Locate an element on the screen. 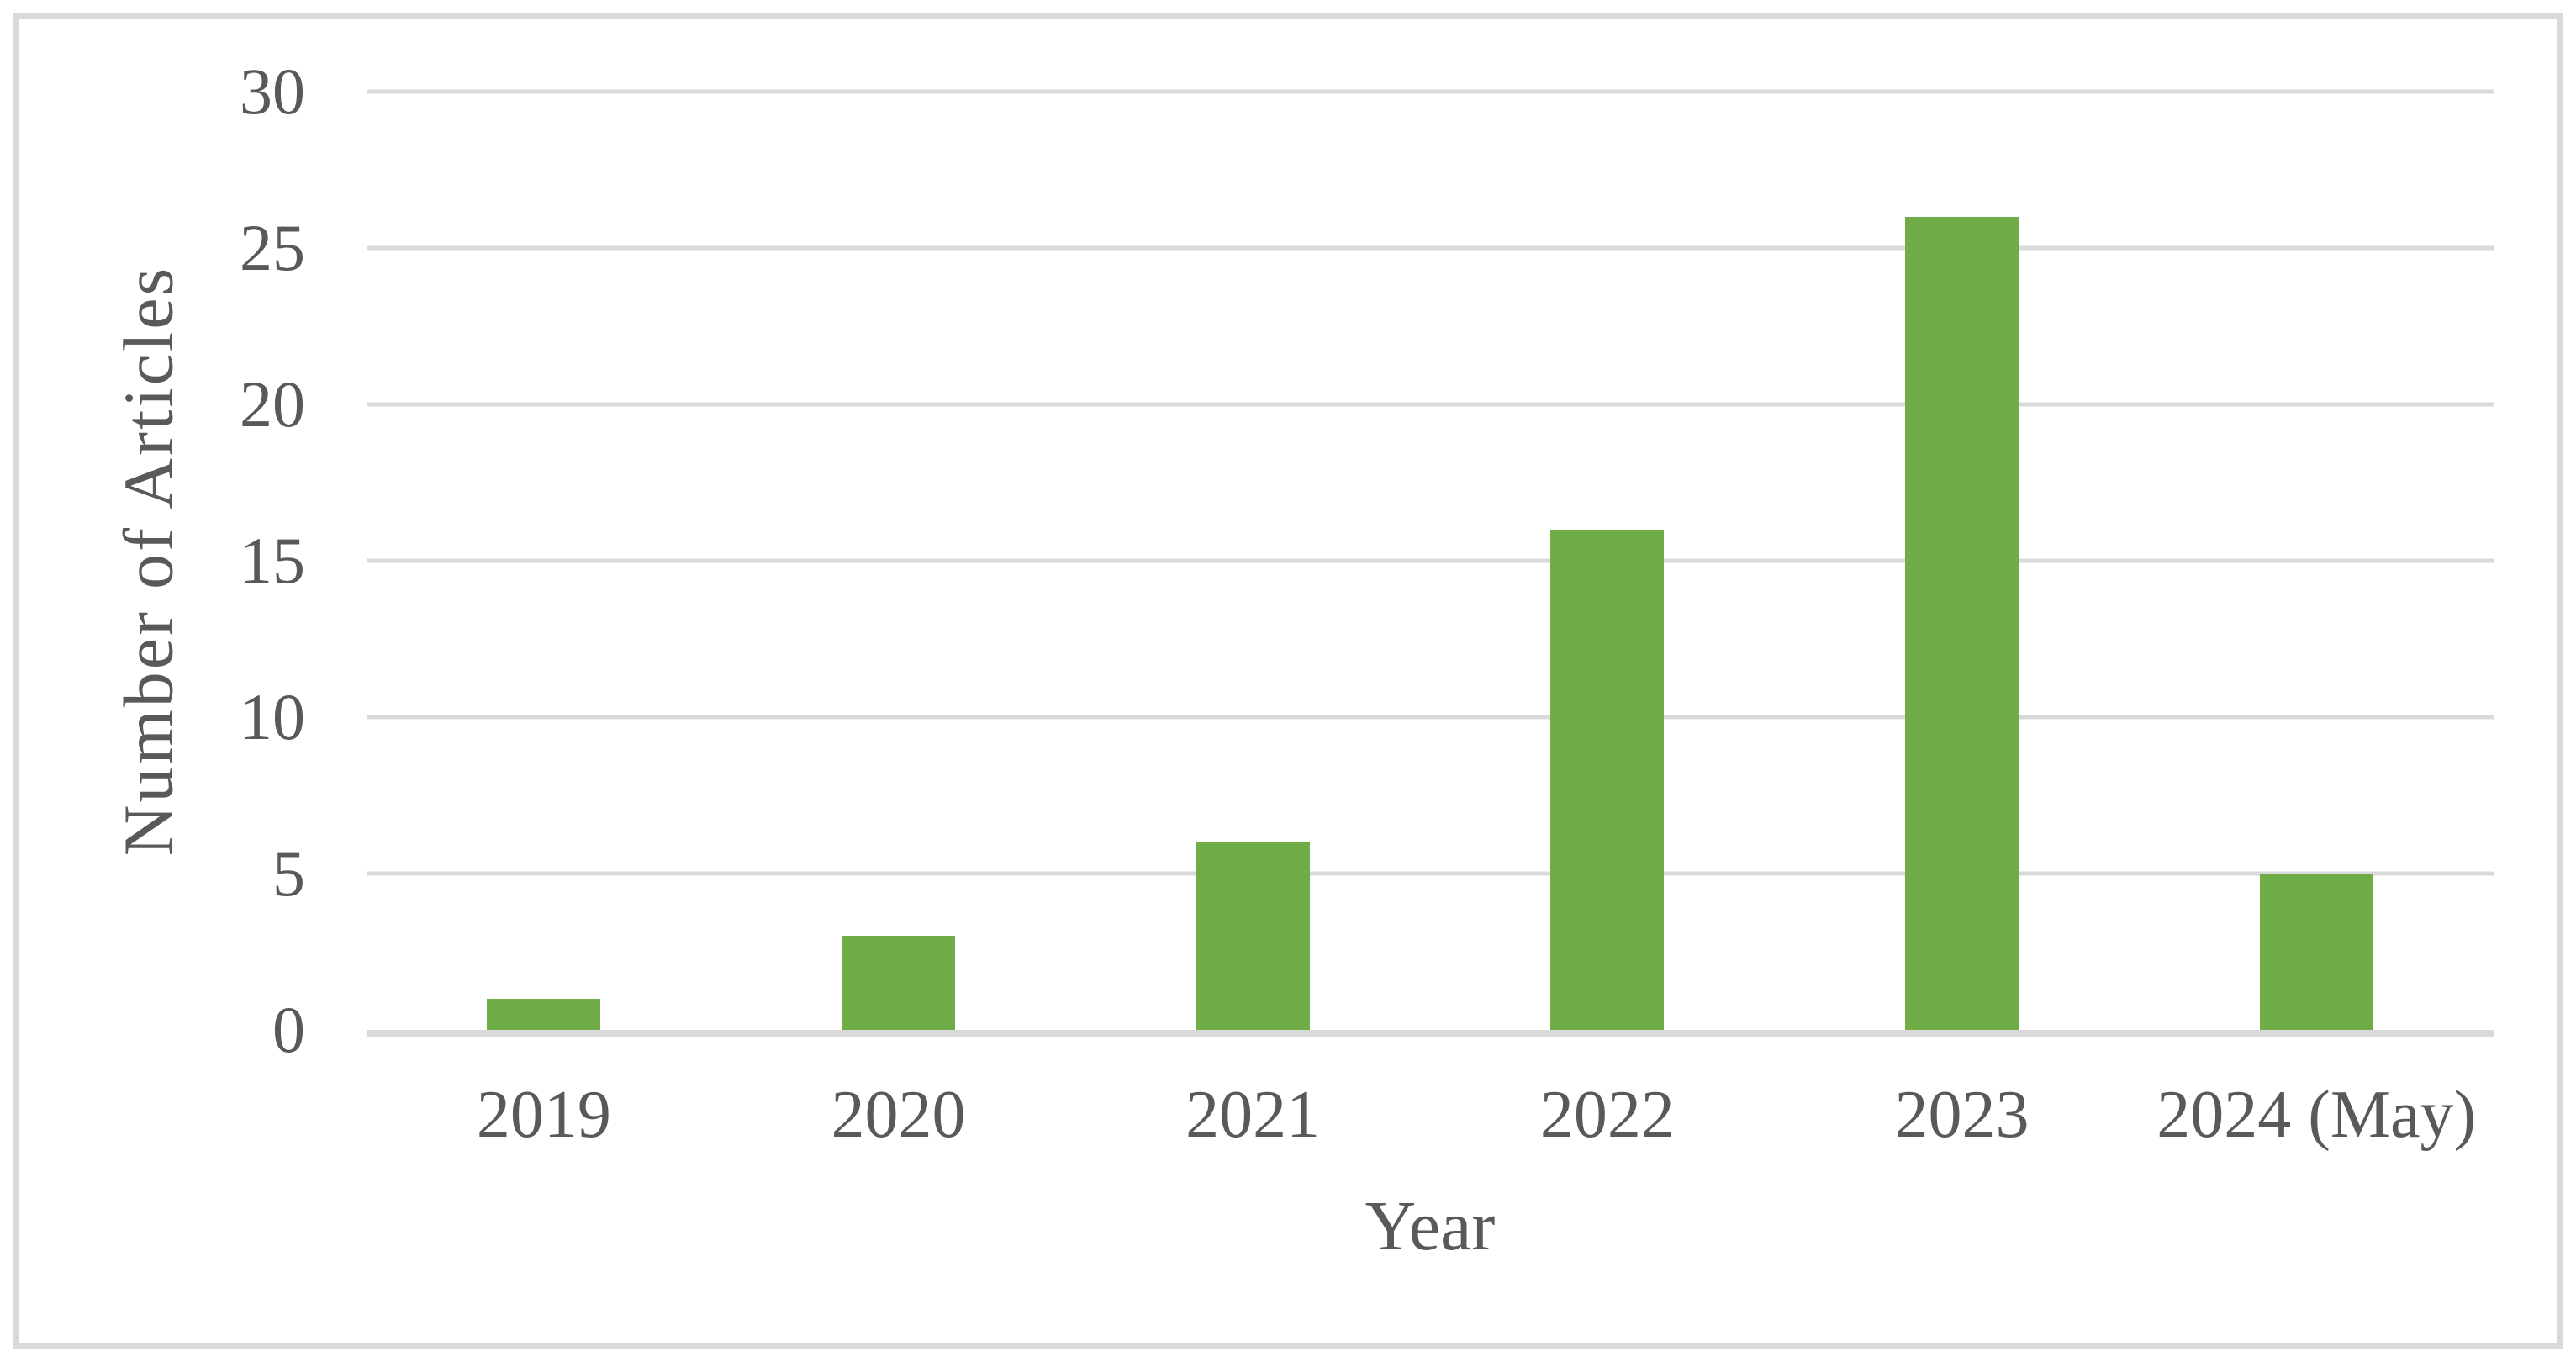 This screenshot has width=2576, height=1362. y-tick-label-5: 5 is located at coordinates (288, 873).